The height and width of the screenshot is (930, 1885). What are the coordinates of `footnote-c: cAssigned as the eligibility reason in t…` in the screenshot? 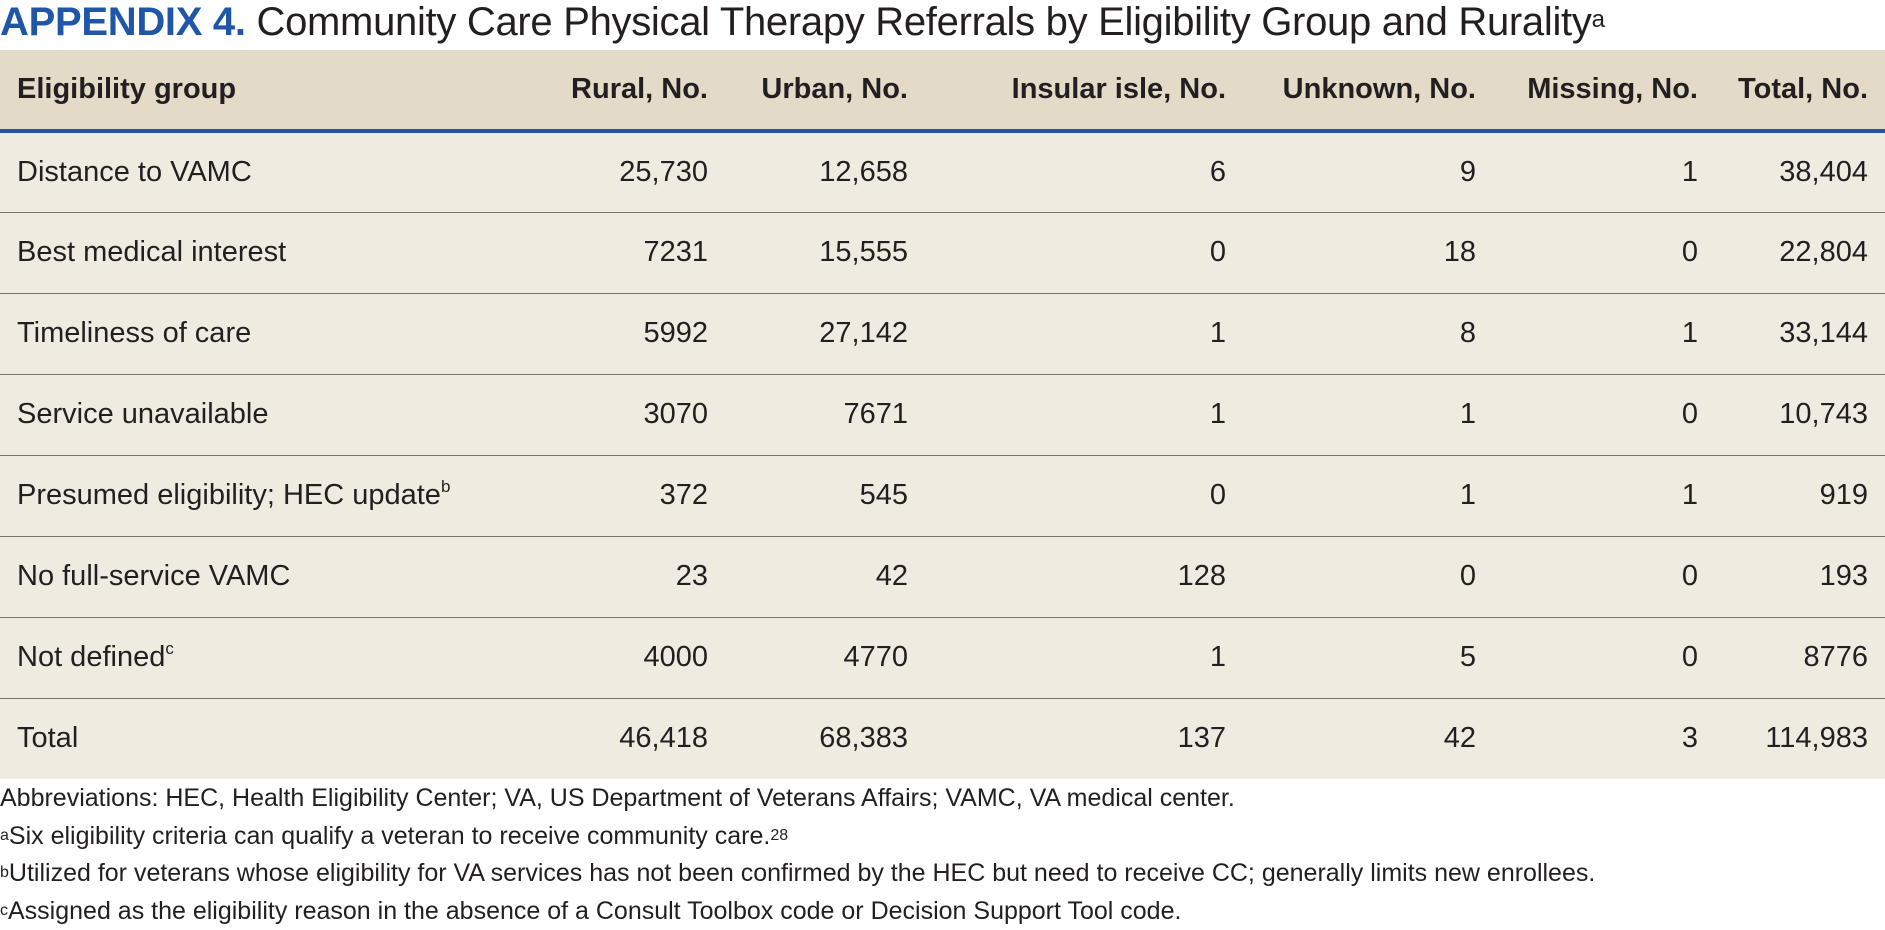 It's located at (942, 911).